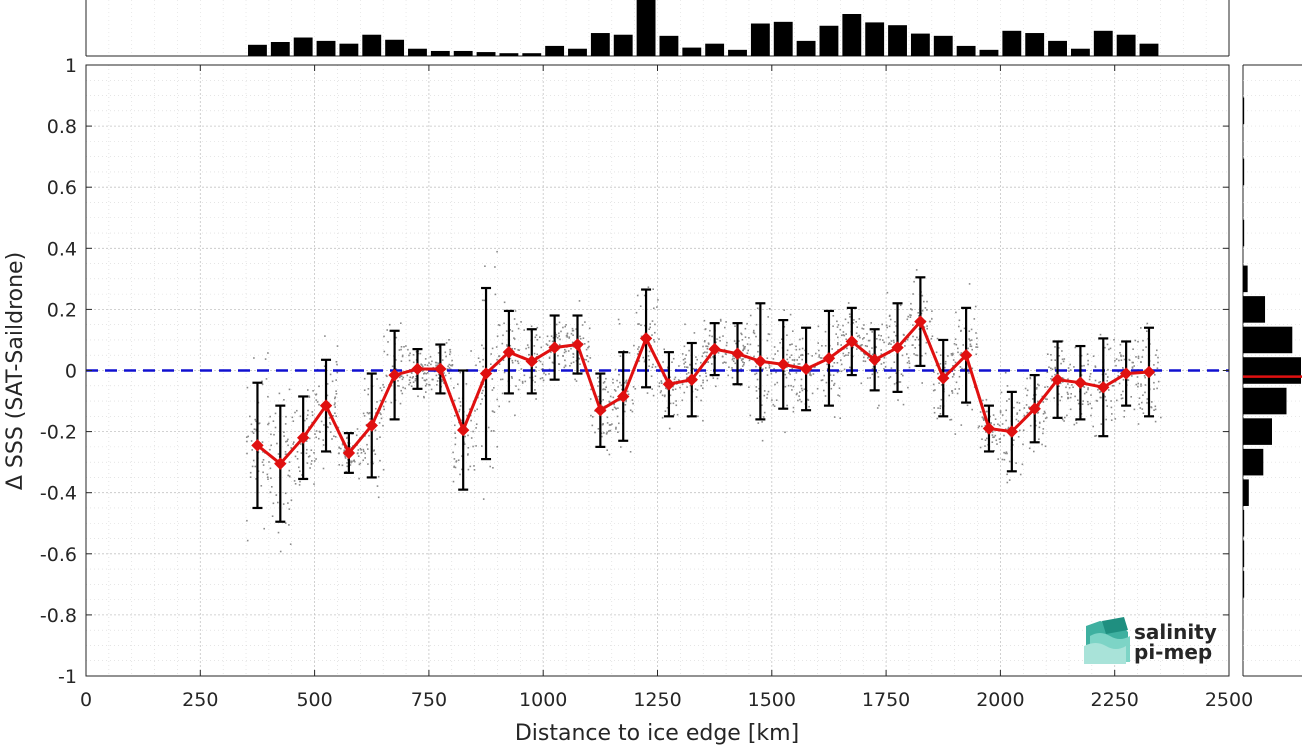 This screenshot has height=747, width=1302. What do you see at coordinates (886, 700) in the screenshot?
I see `x-tick-label: 1750` at bounding box center [886, 700].